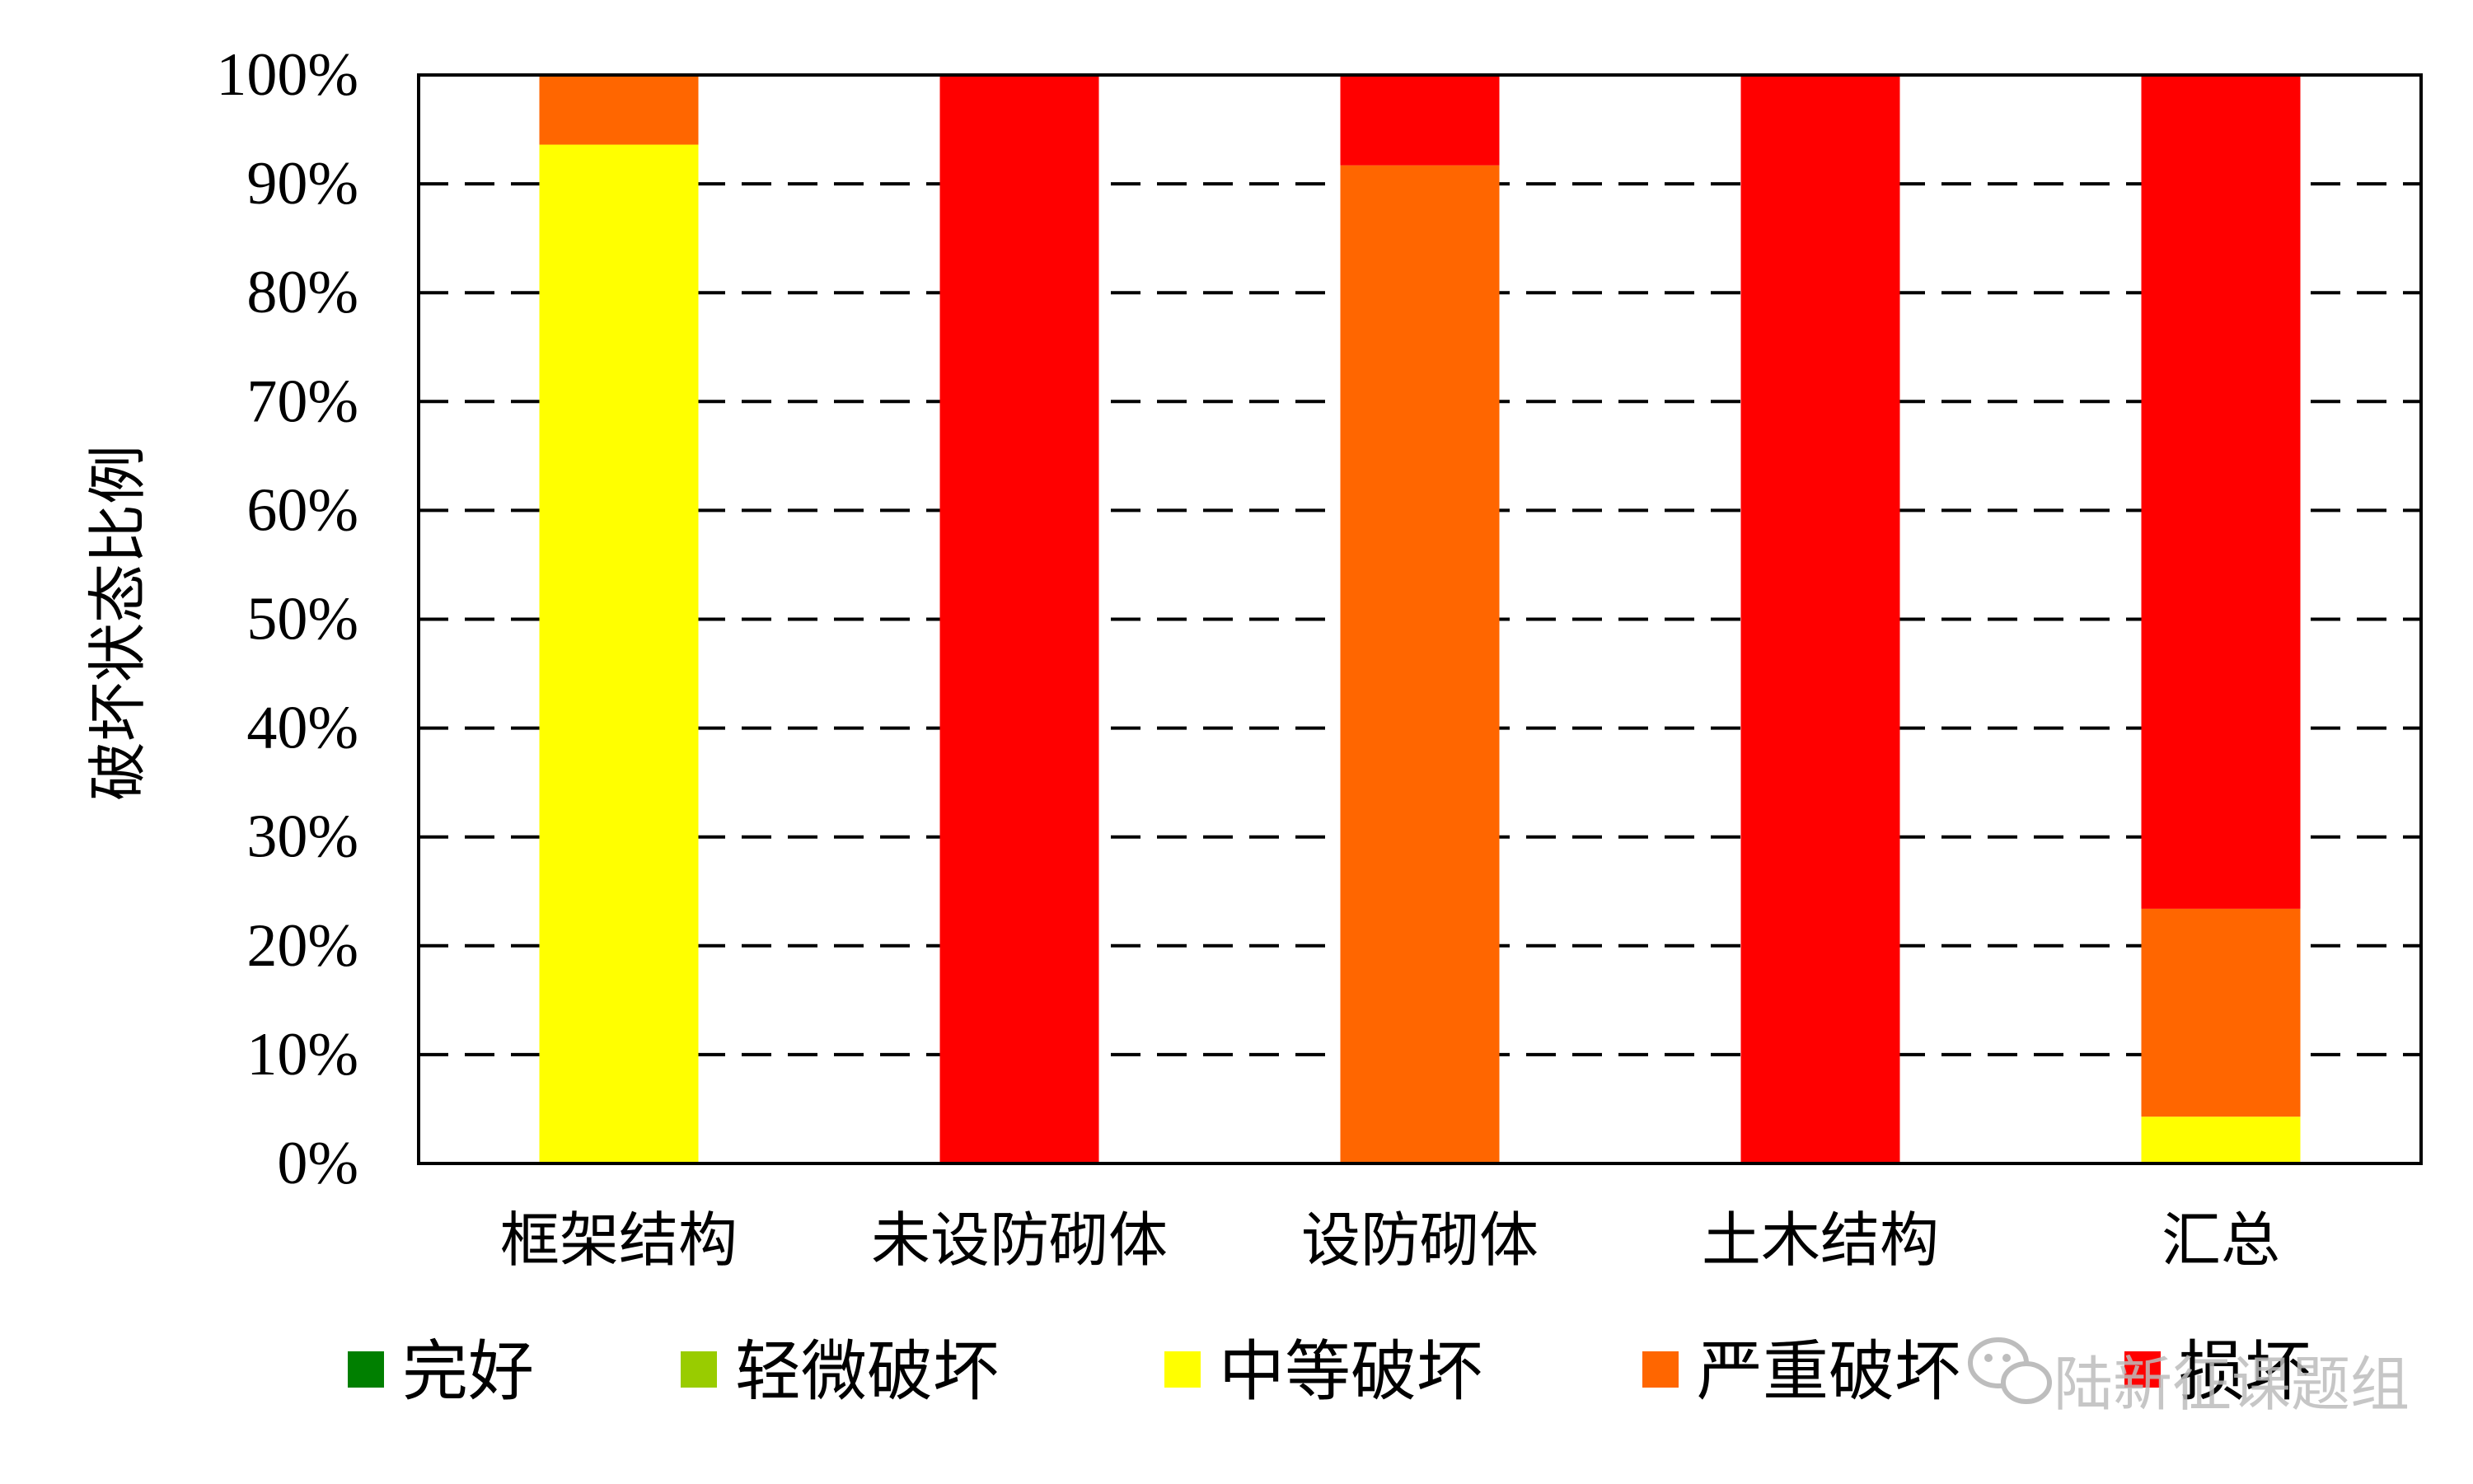 Image resolution: width=2473 pixels, height=1484 pixels. Describe the element at coordinates (302, 837) in the screenshot. I see `y-tick-label: 30%` at that location.